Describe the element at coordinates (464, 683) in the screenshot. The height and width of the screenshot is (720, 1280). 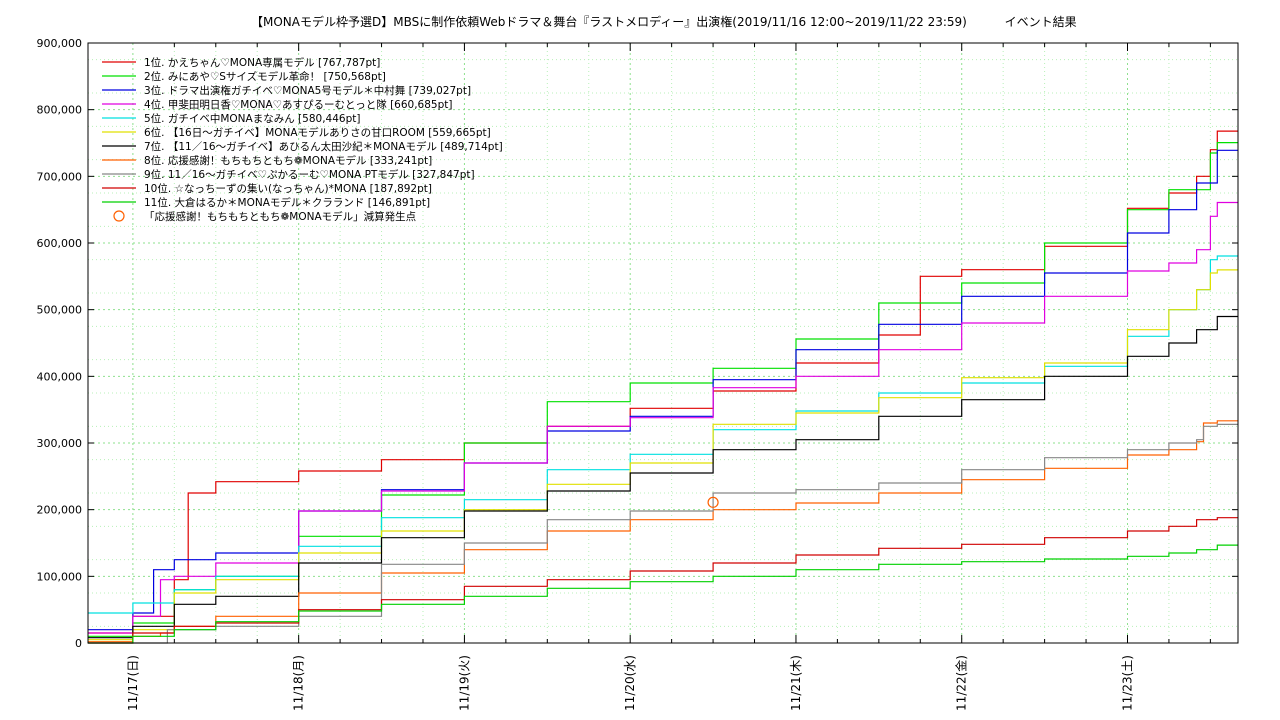
I see `x-tick-label: 11/19(火)` at that location.